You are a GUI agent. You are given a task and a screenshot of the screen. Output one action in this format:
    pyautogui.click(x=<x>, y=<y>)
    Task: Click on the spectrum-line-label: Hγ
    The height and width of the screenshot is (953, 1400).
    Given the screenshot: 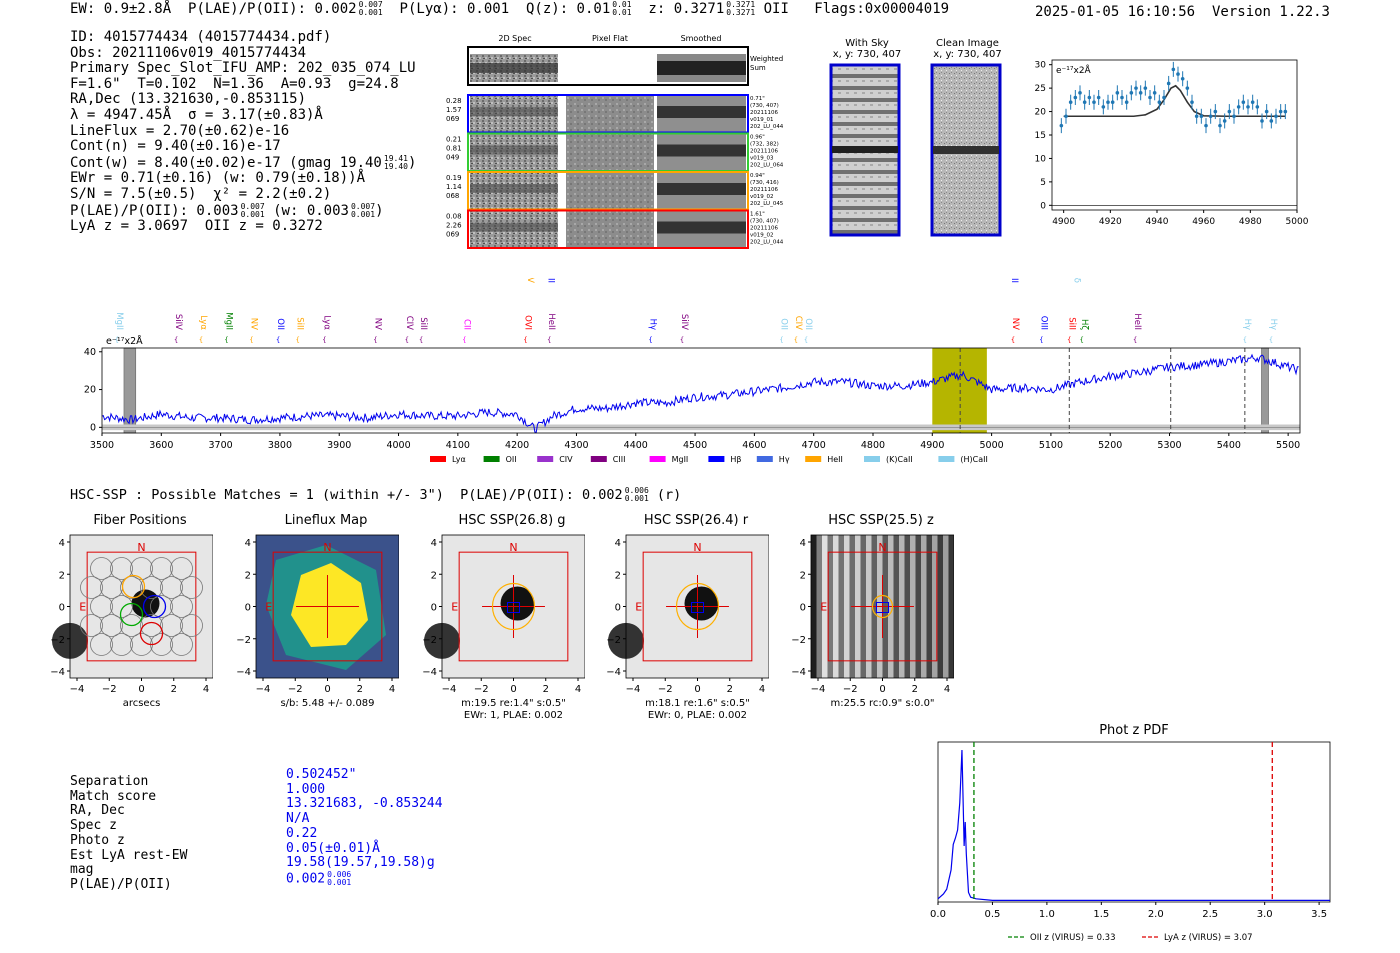 What is the action you would take?
    pyautogui.click(x=1273, y=324)
    